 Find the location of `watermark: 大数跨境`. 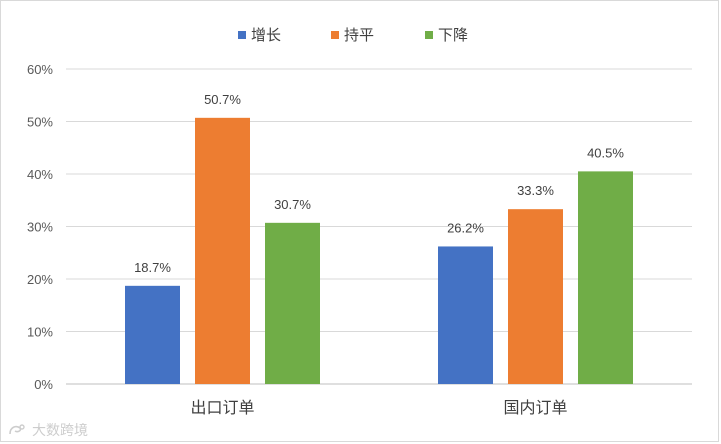

watermark: 大数跨境 is located at coordinates (48, 430).